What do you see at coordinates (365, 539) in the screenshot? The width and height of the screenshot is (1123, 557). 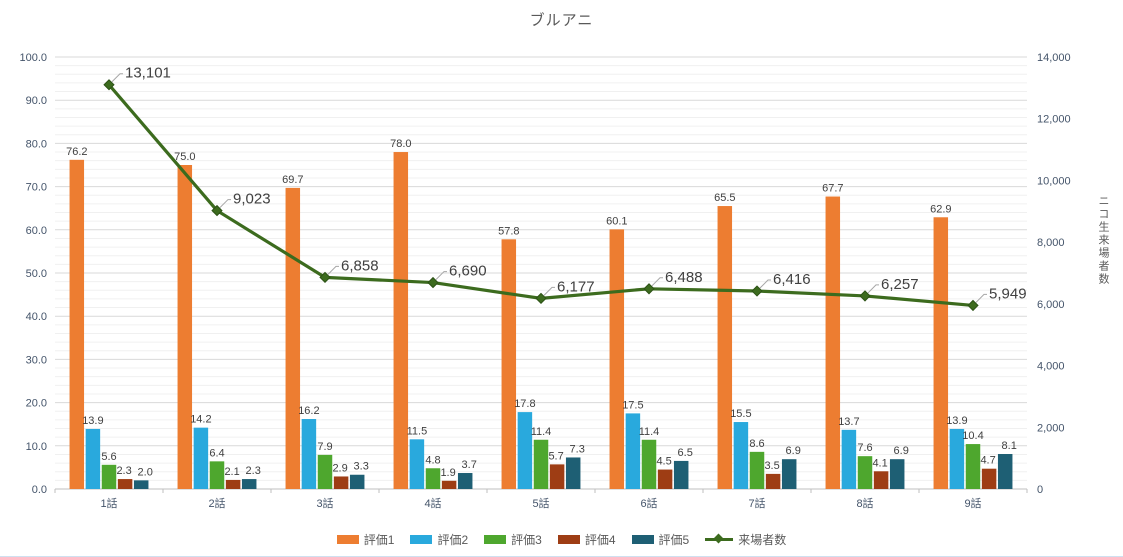 I see `legend-item-評価1: 評価1` at bounding box center [365, 539].